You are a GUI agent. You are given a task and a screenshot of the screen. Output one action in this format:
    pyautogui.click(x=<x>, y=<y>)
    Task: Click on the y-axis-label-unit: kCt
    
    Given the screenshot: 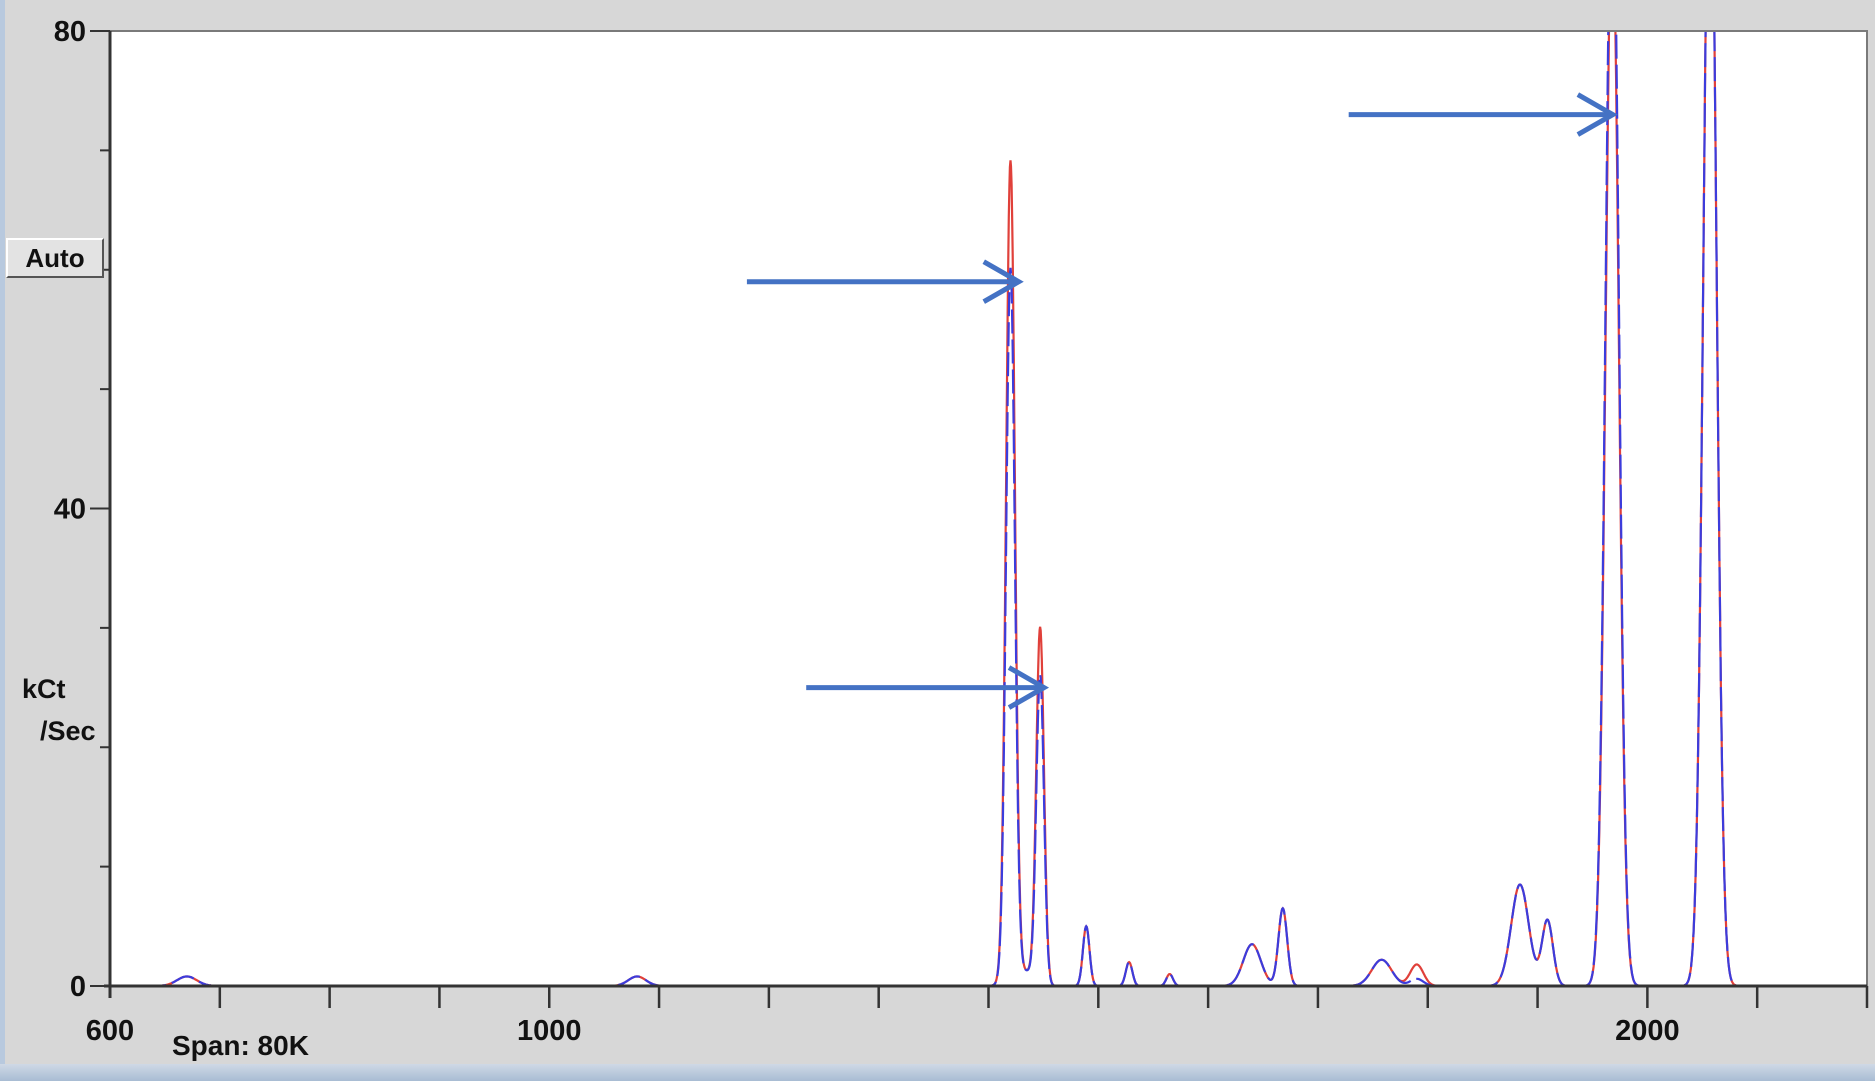 What is the action you would take?
    pyautogui.click(x=44, y=689)
    